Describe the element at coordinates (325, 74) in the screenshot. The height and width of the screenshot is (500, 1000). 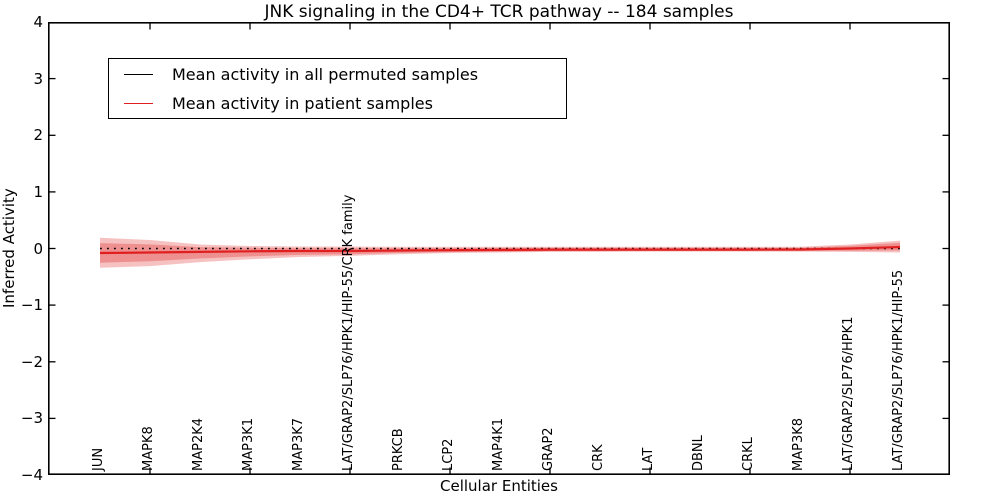
I see `legend-label-permuted: Mean activity in all permuted samples` at that location.